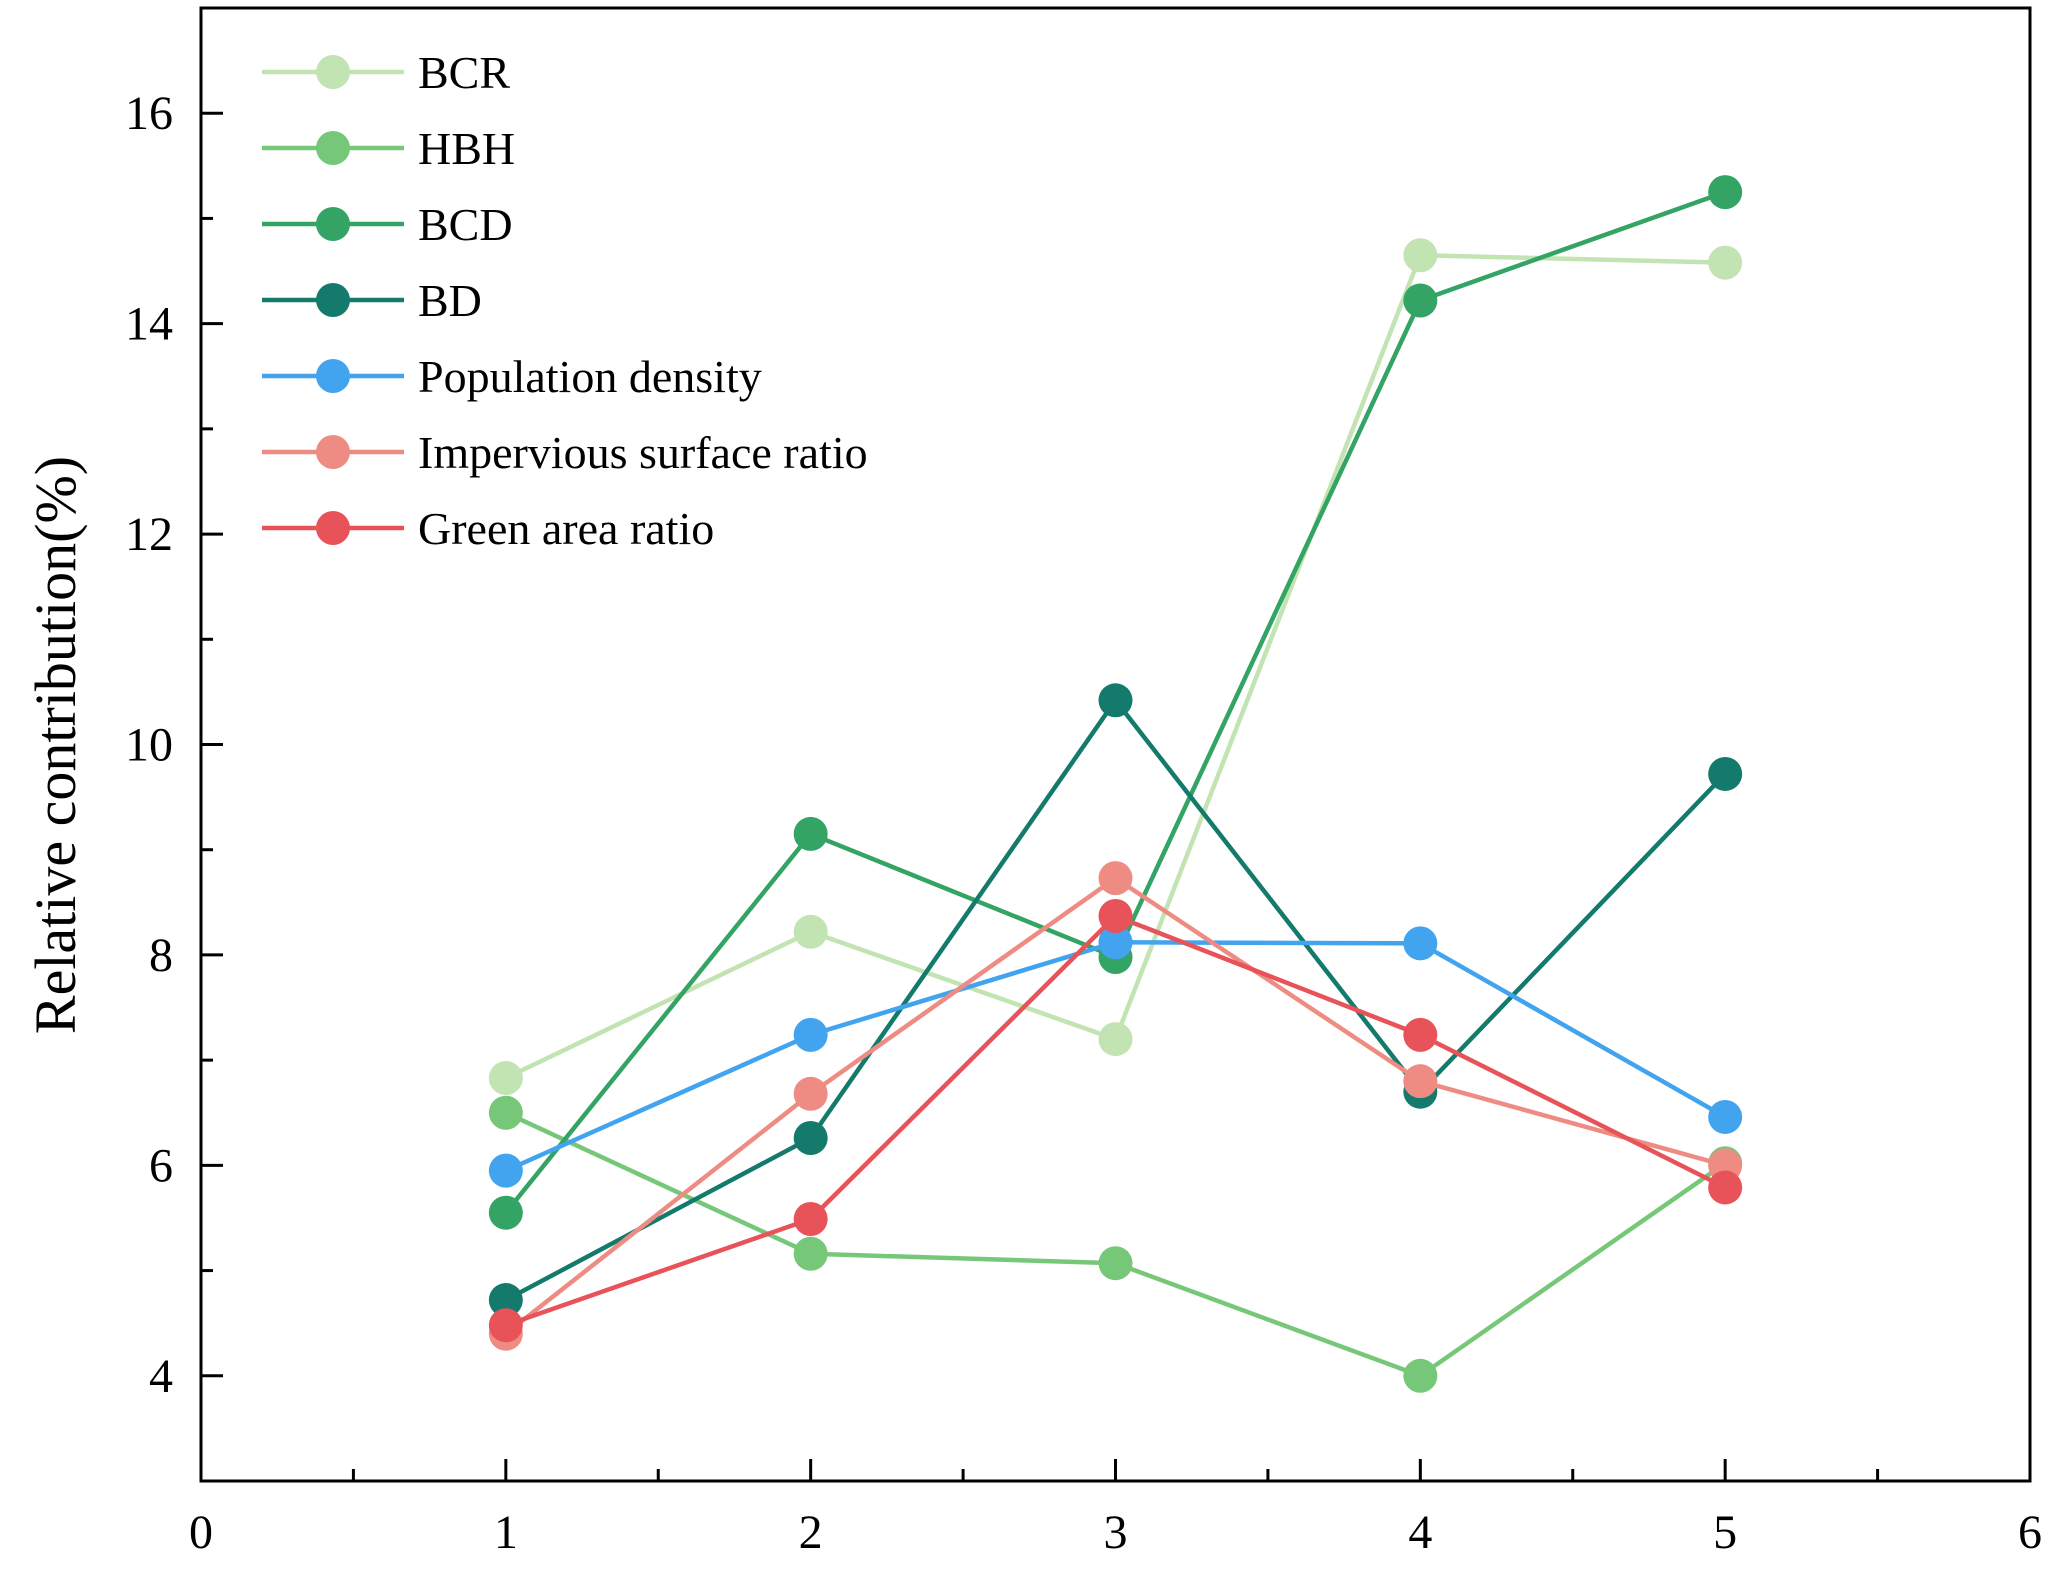 This screenshot has width=2048, height=1578. Describe the element at coordinates (149, 745) in the screenshot. I see `y-tick-label: 10` at that location.